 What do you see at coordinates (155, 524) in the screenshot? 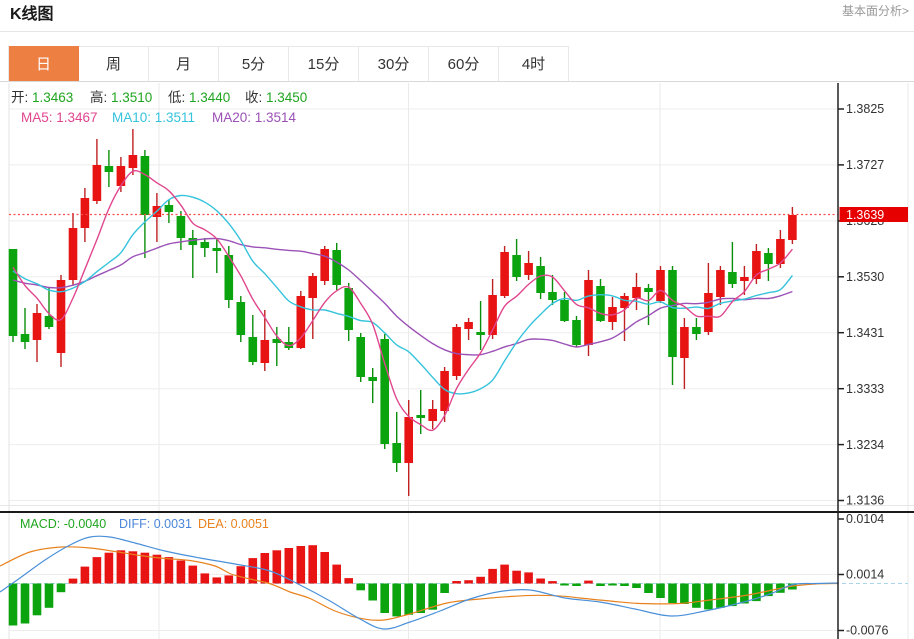
I see `svg-text: DIFF: 0.0031` at bounding box center [155, 524].